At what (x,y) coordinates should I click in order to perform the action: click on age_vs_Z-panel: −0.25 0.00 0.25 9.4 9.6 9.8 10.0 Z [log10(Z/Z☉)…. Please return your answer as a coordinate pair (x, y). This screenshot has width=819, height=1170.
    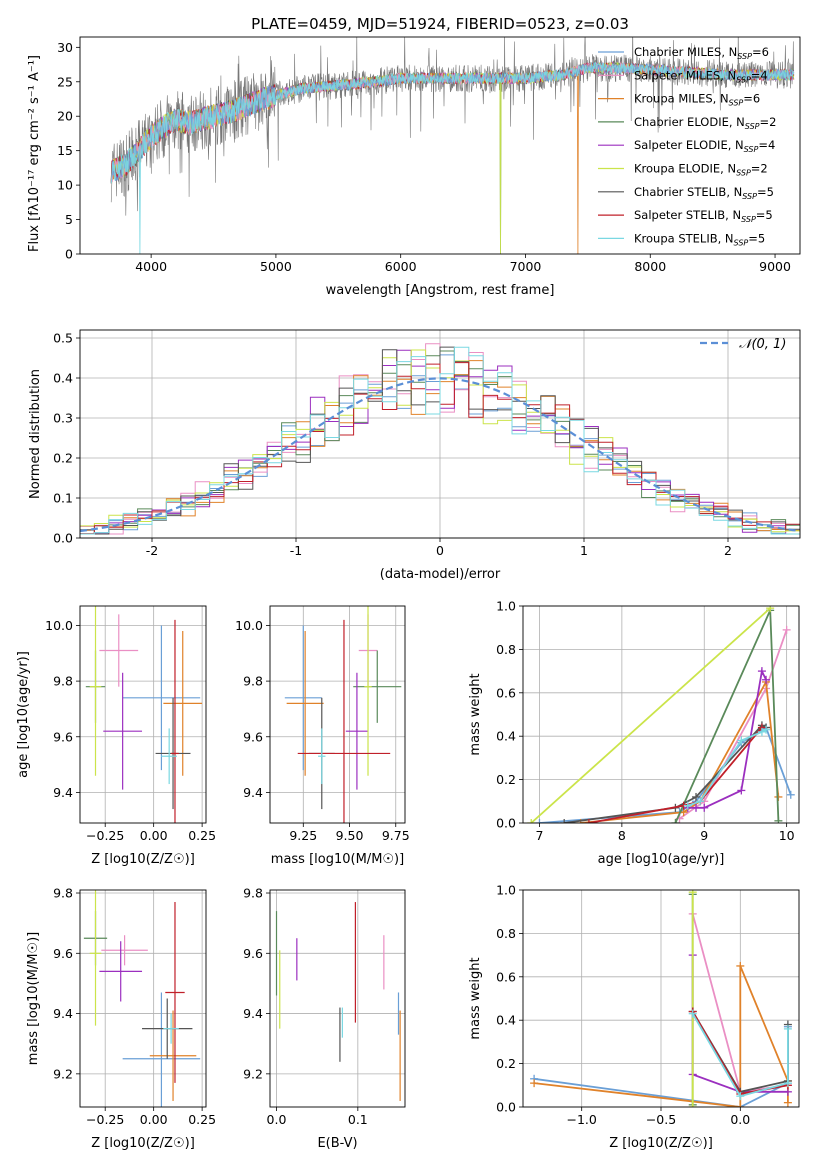
    Looking at the image, I should click on (116, 736).